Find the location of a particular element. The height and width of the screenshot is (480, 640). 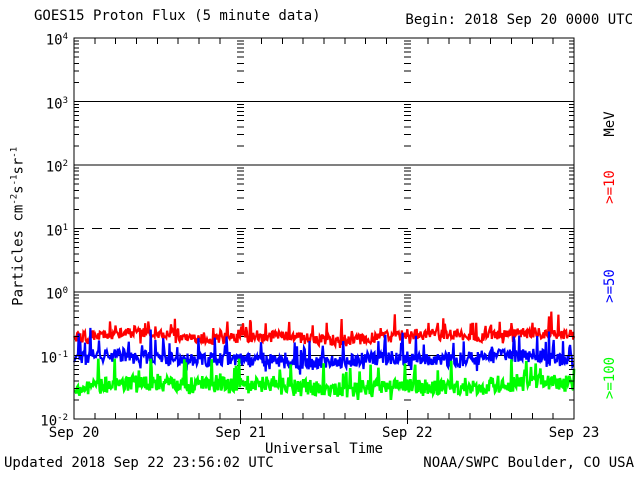

y-tick-label-10e4: 10⁴ is located at coordinates (56, 40).